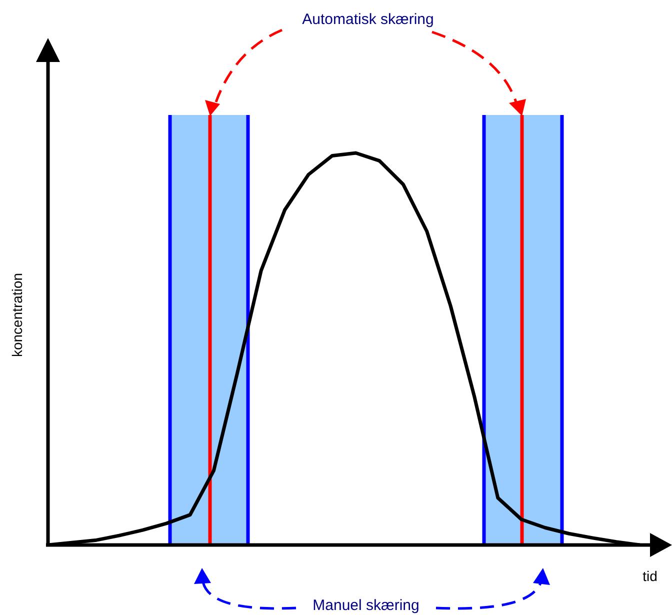 The height and width of the screenshot is (615, 672). What do you see at coordinates (368, 19) in the screenshot?
I see `text: Automatisk skæring` at bounding box center [368, 19].